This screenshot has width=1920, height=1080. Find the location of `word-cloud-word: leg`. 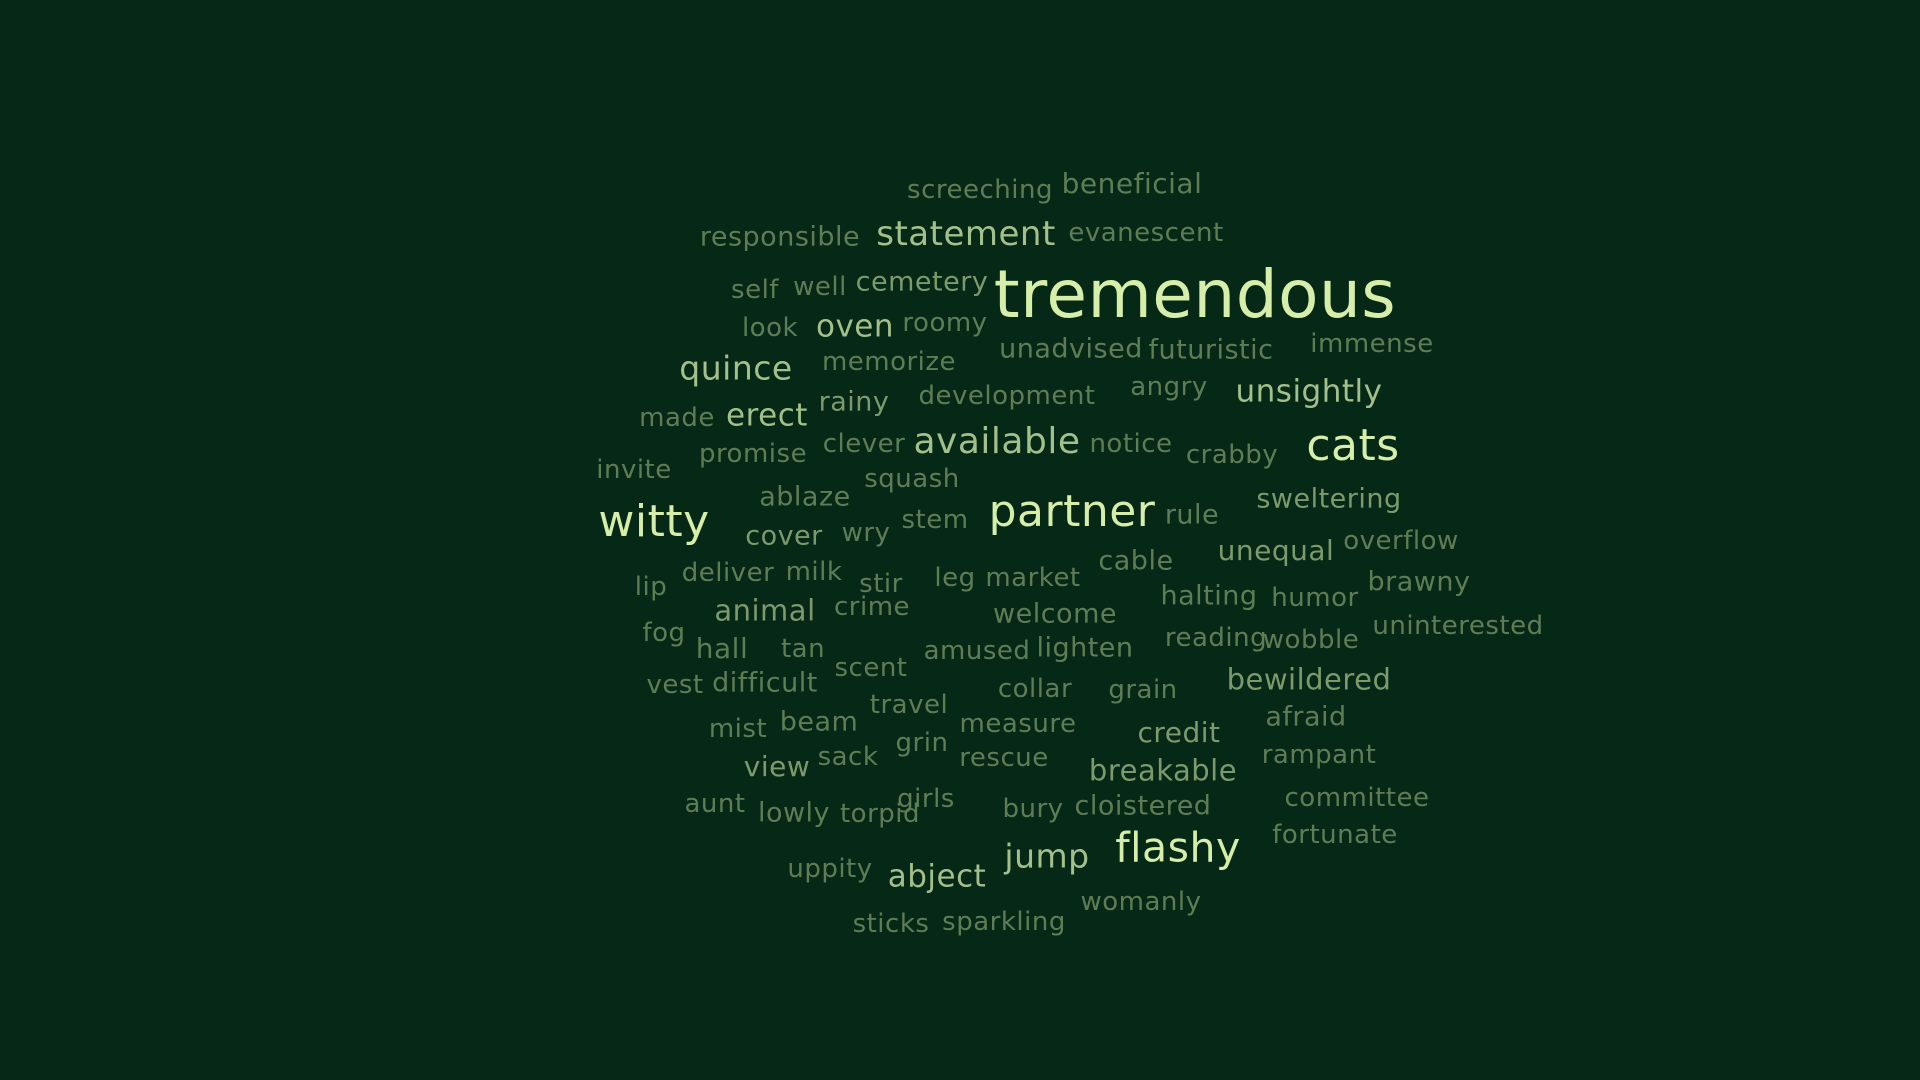

word-cloud-word: leg is located at coordinates (955, 578).